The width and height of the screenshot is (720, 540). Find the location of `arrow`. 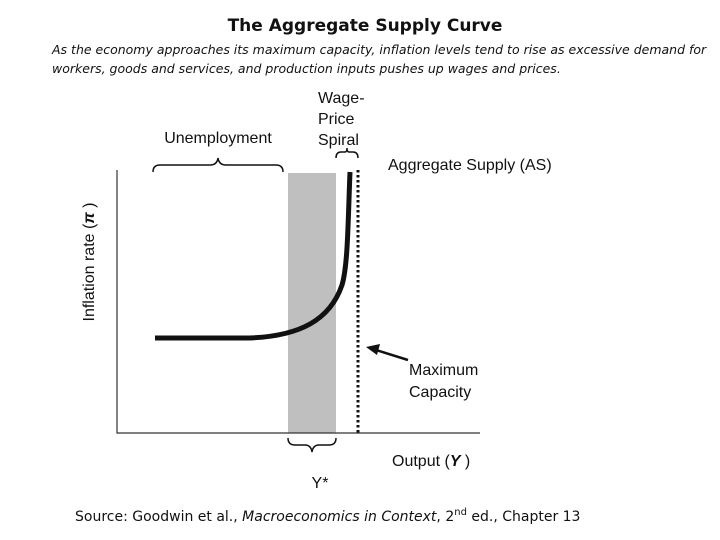

arrow is located at coordinates (392, 355).